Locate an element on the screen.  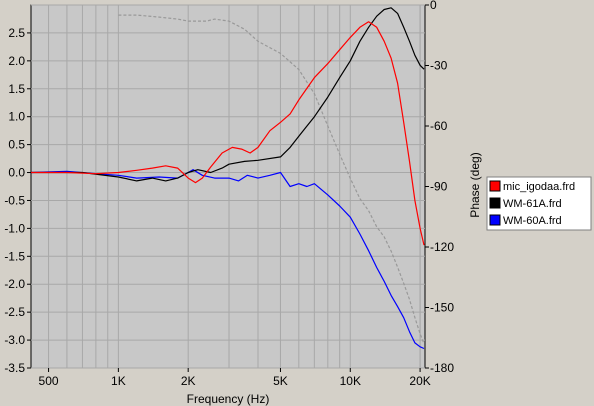
right-tick-label: -30 is located at coordinates (439, 66).